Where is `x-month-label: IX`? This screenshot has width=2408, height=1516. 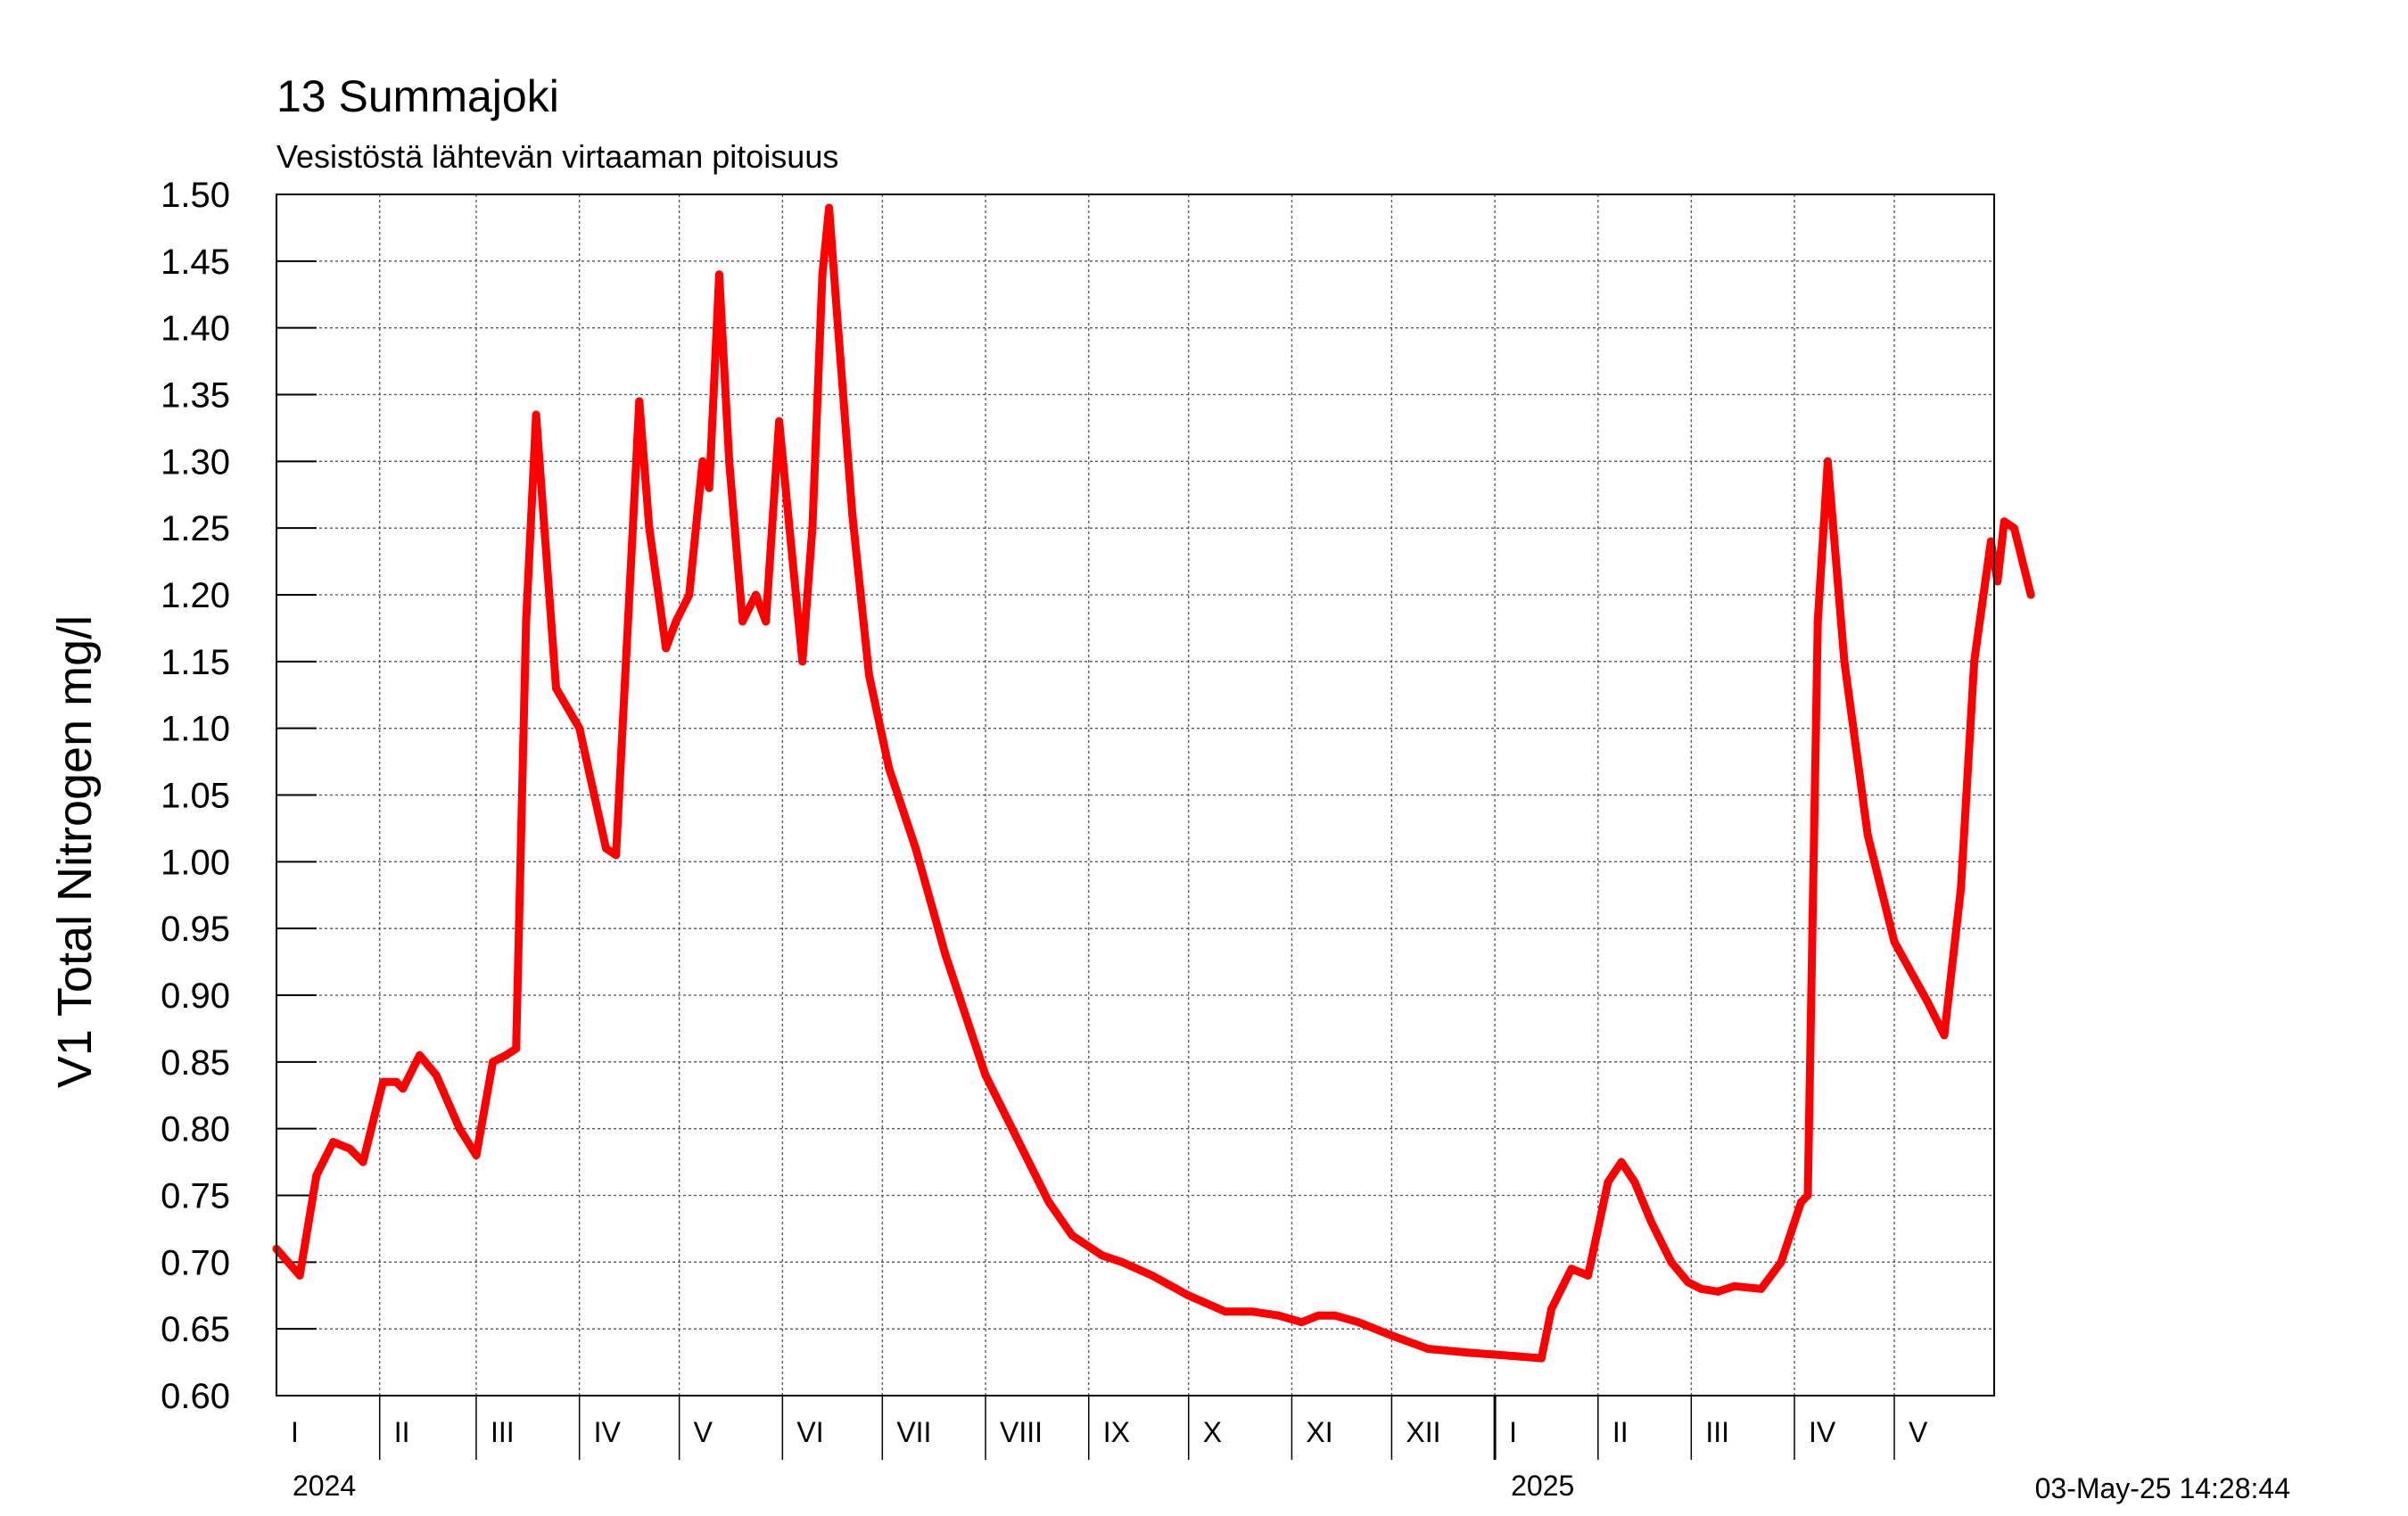 x-month-label: IX is located at coordinates (1116, 1432).